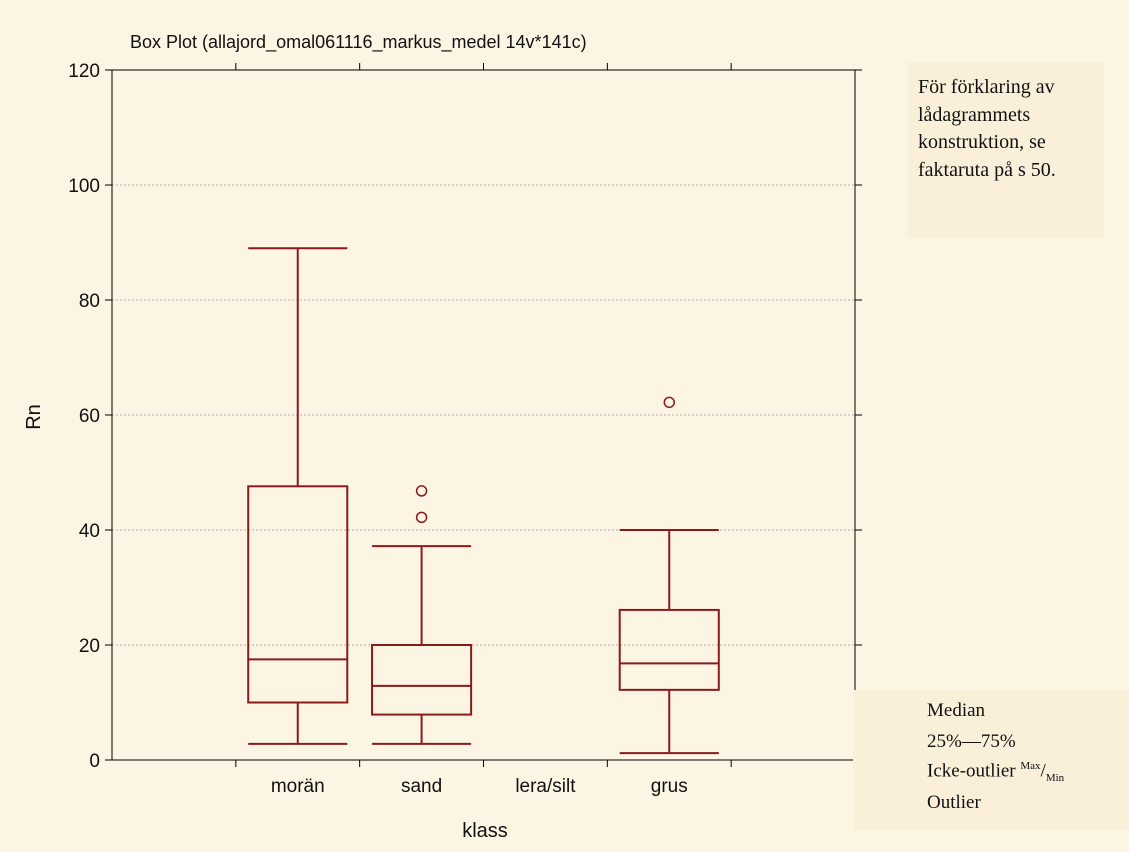  I want to click on legend-box-label: 25%—75%, so click(971, 741).